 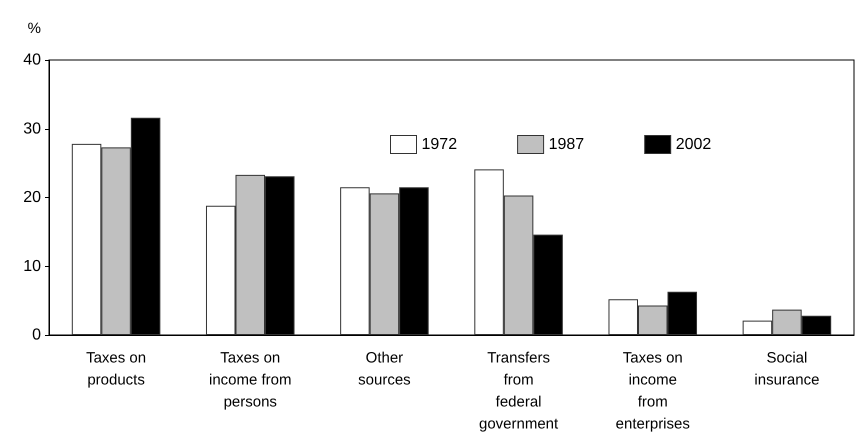 What do you see at coordinates (519, 391) in the screenshot?
I see `x-tick-label: Transfers from federal government` at bounding box center [519, 391].